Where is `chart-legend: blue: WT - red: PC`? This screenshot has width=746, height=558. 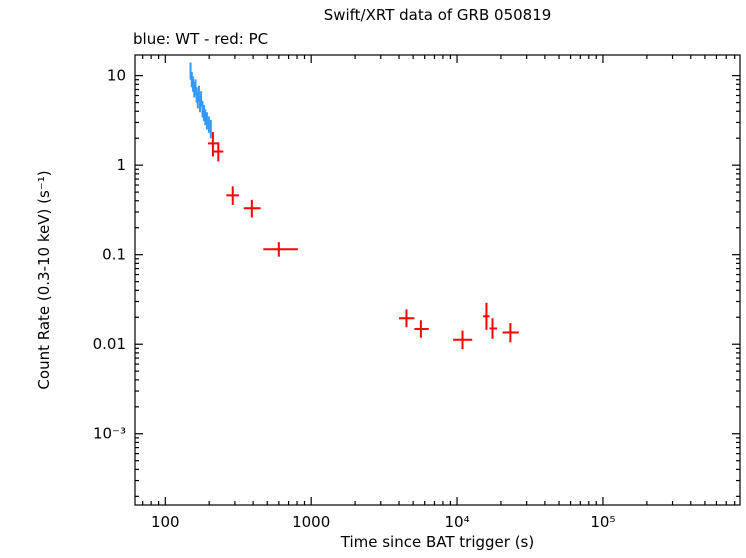 chart-legend: blue: WT - red: PC is located at coordinates (201, 39).